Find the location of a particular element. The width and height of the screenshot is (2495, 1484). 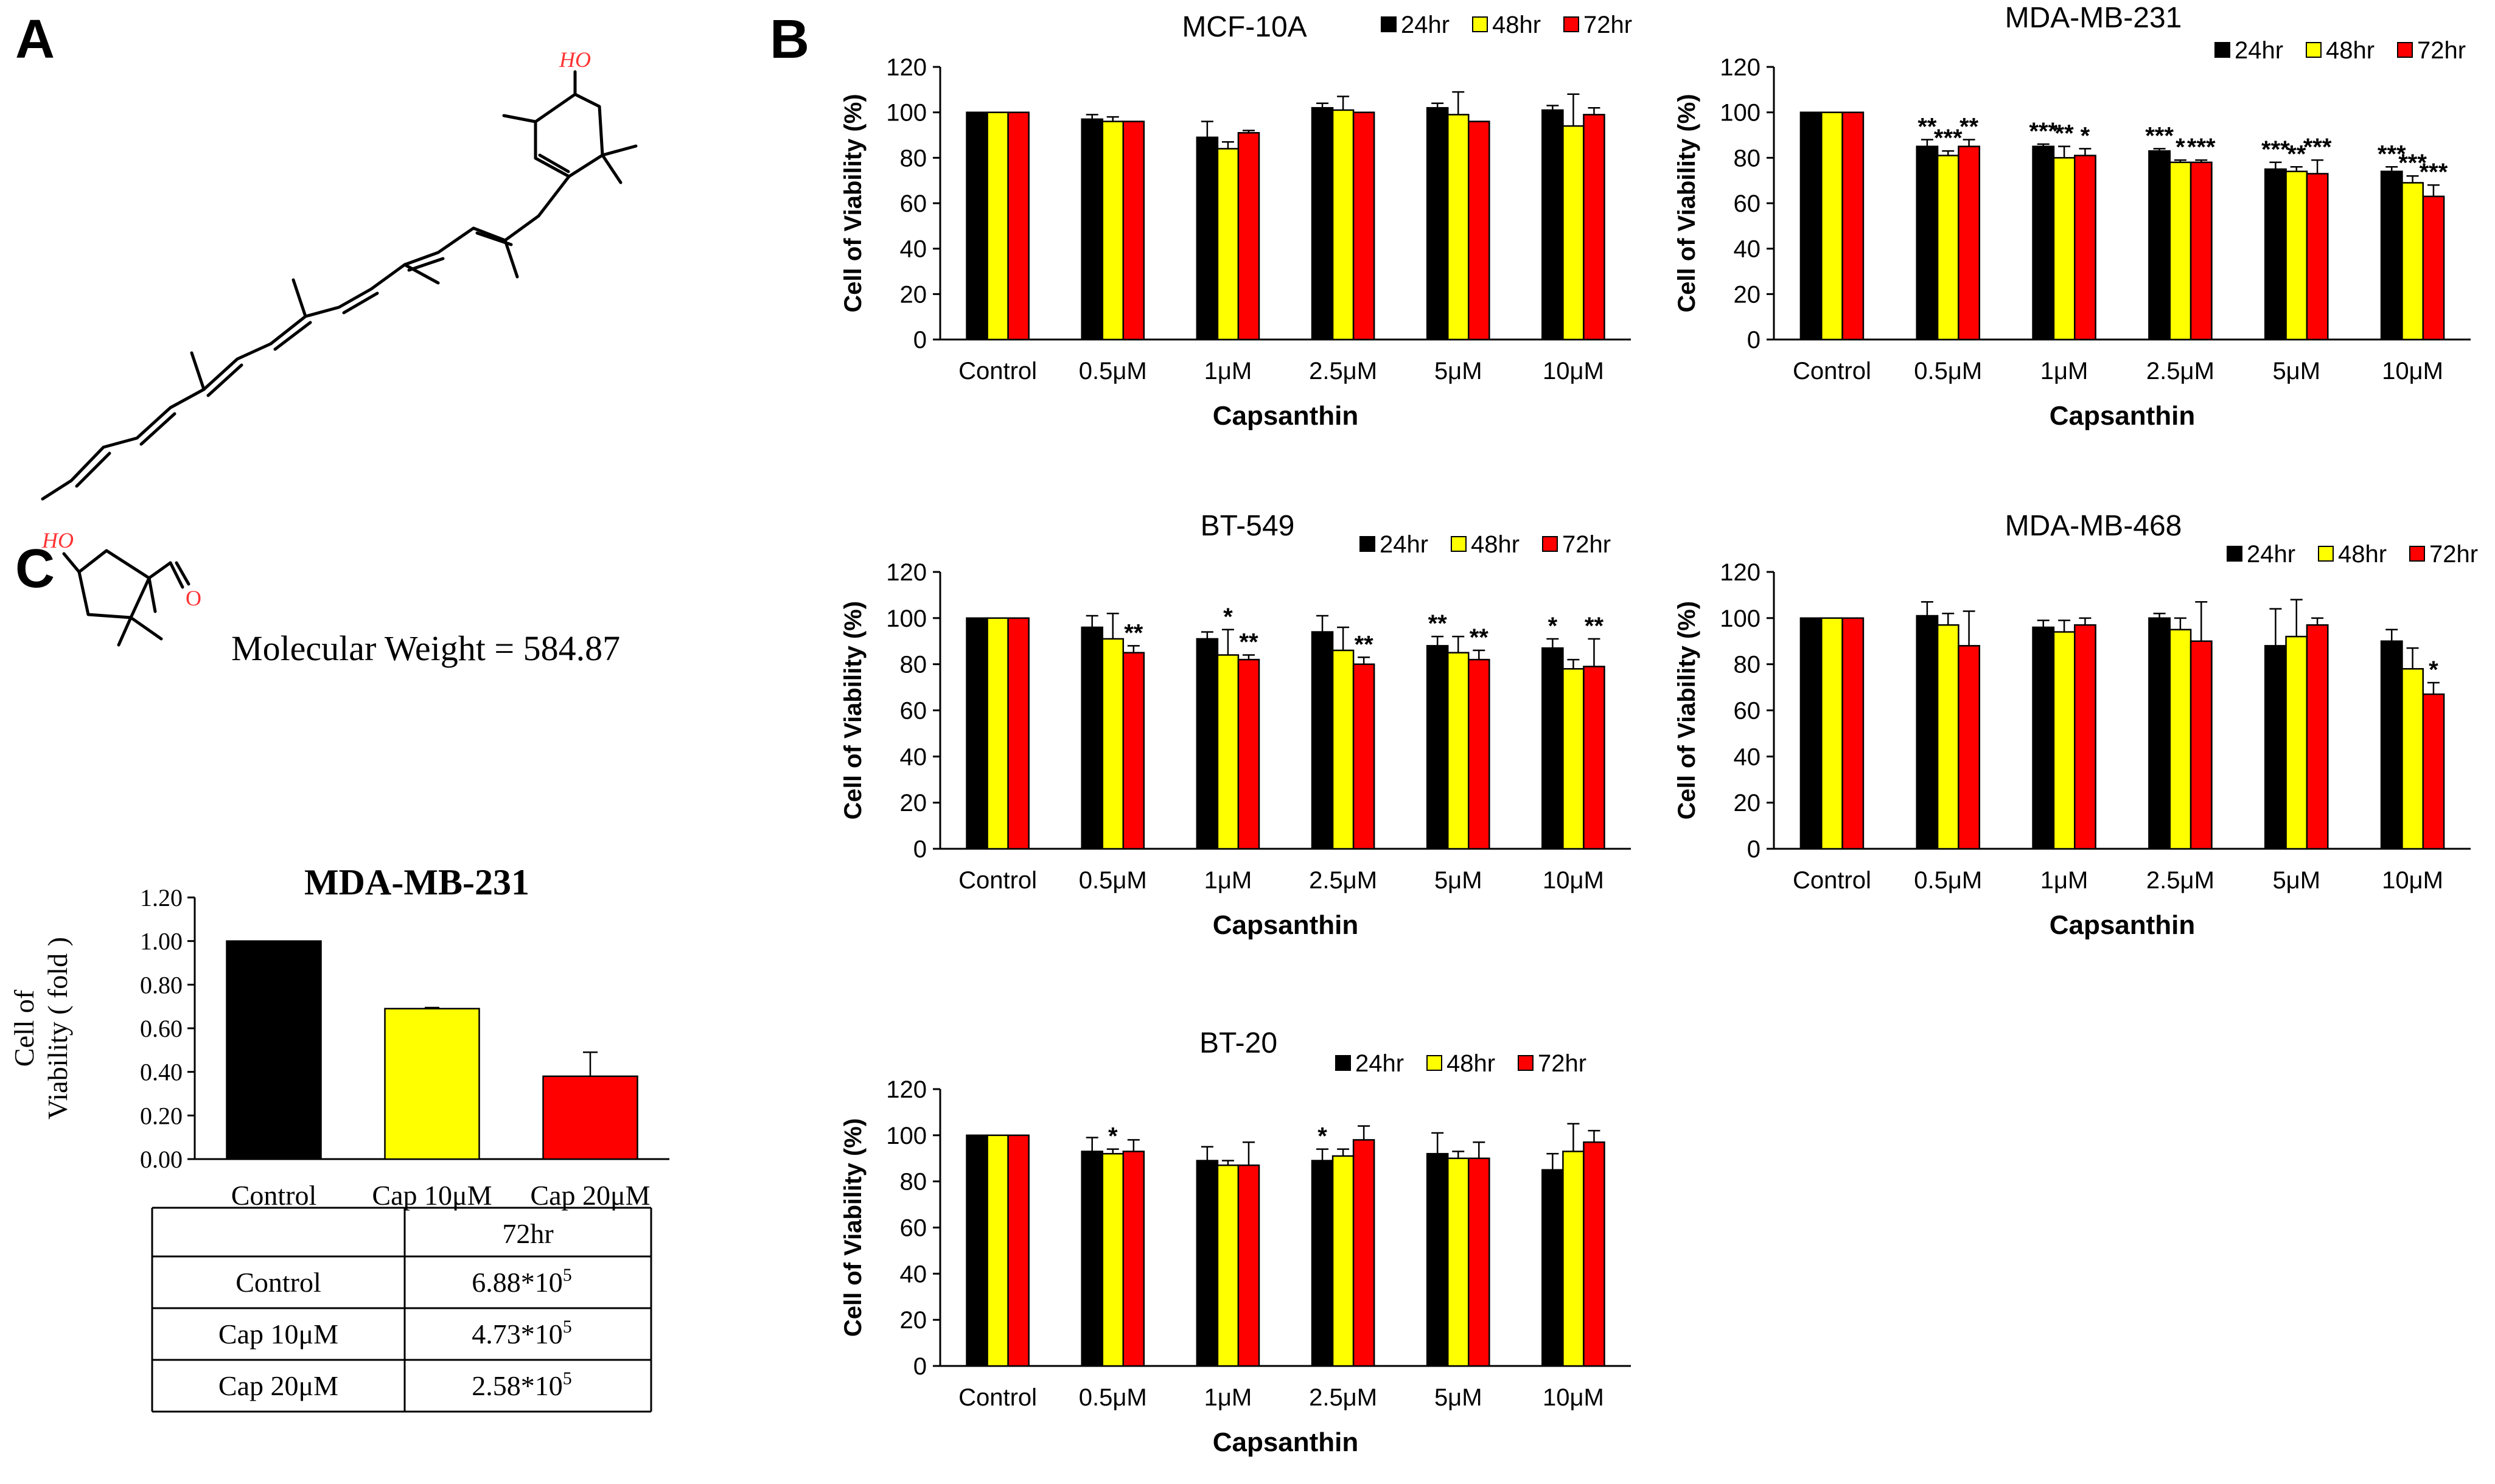

y-axis-label-line1: Cell of is located at coordinates (24, 1028).